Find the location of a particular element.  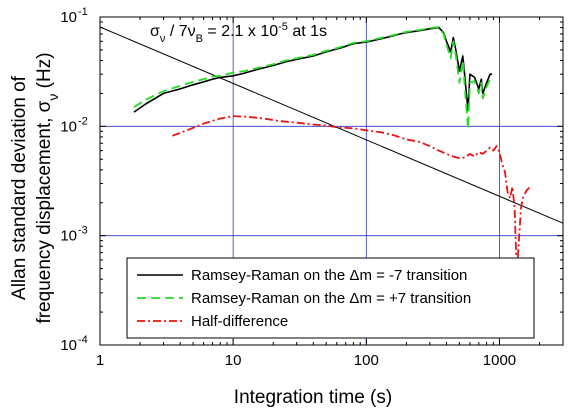

annotation-mid: / 7ν is located at coordinates (180, 31).